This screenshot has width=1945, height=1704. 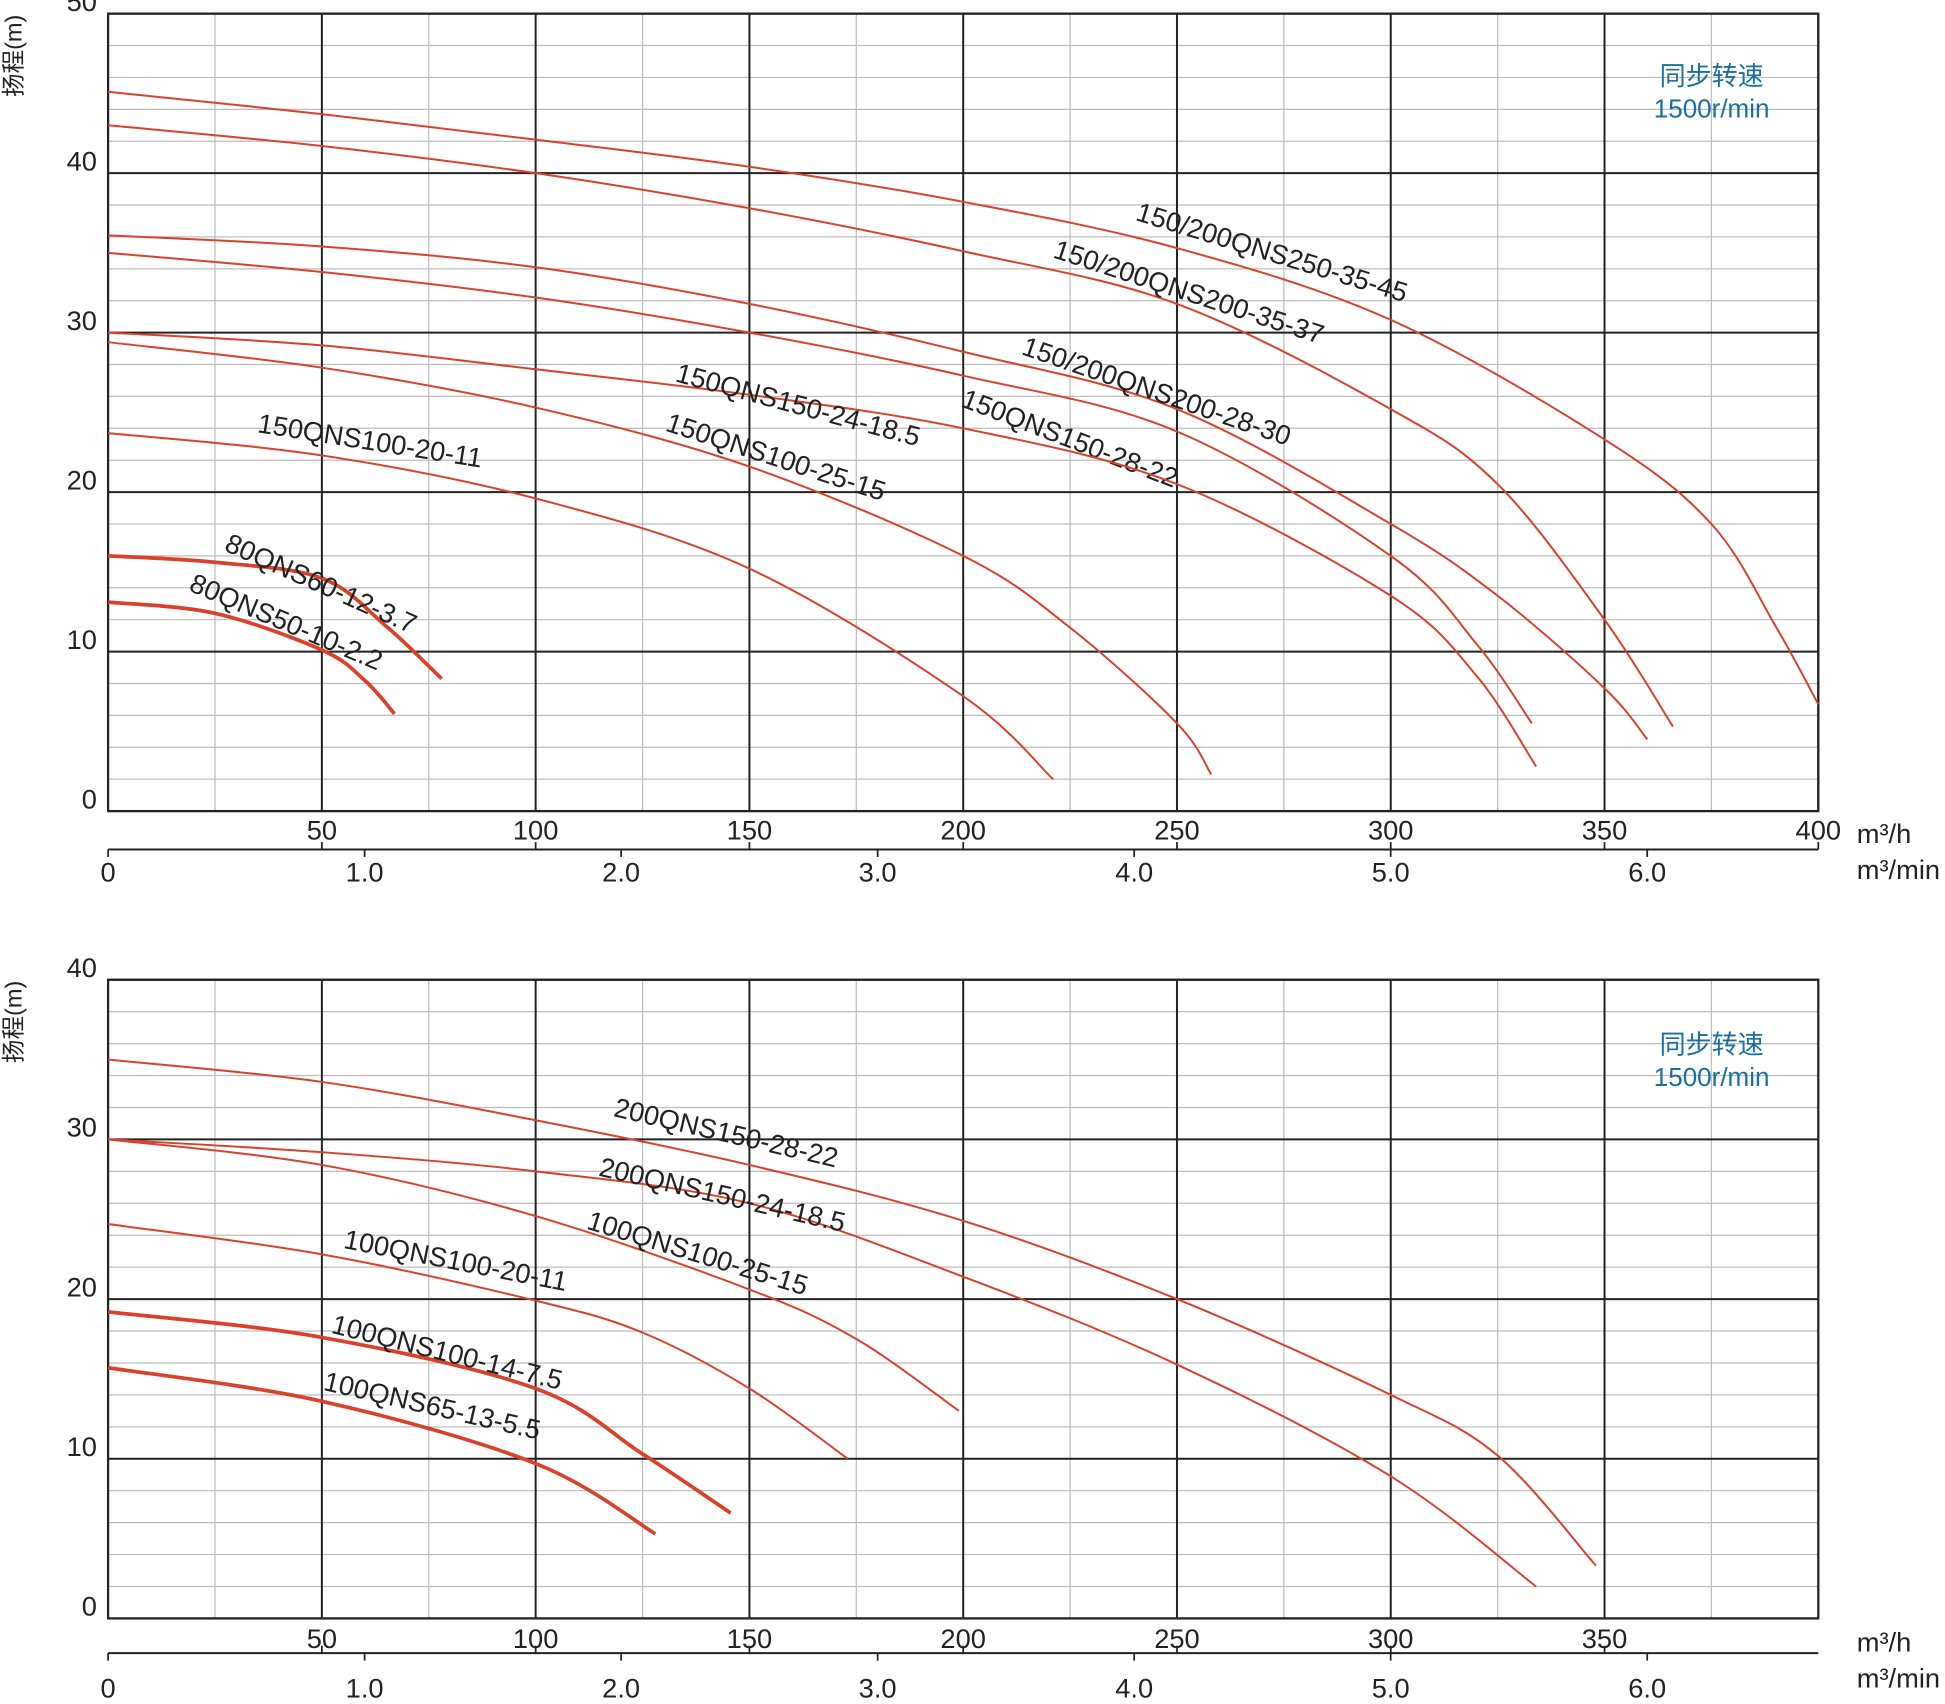 What do you see at coordinates (82, 8) in the screenshot?
I see `y-tick-label: 50` at bounding box center [82, 8].